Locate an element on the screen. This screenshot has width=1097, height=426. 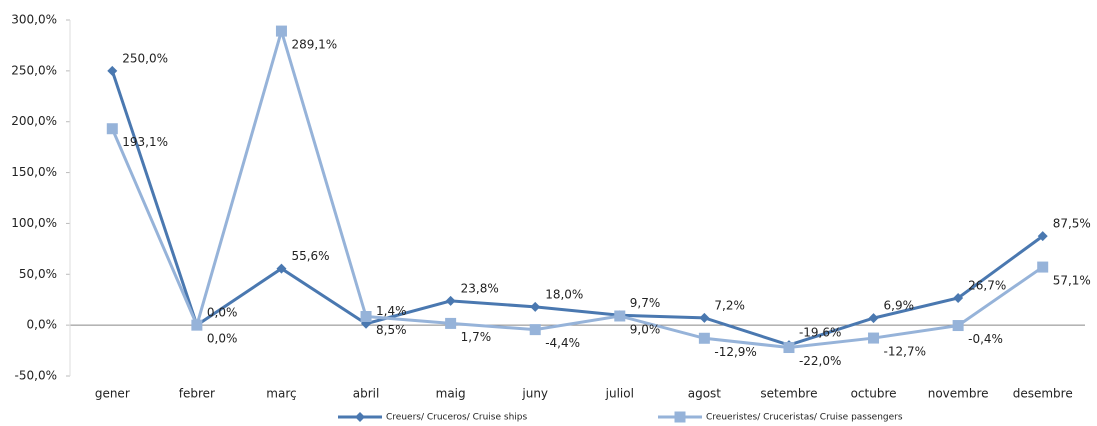
data-label: -12,7% is located at coordinates (905, 352).